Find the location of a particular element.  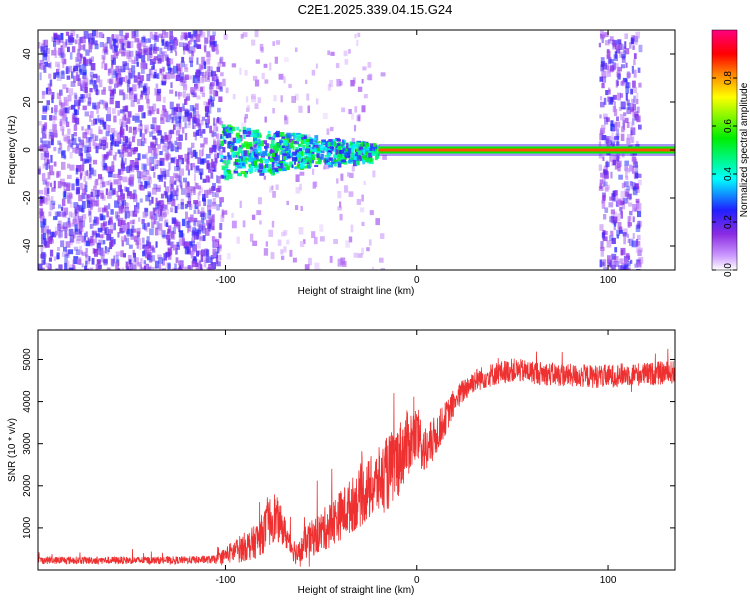

snr-x-tick-label: 100 is located at coordinates (608, 580).